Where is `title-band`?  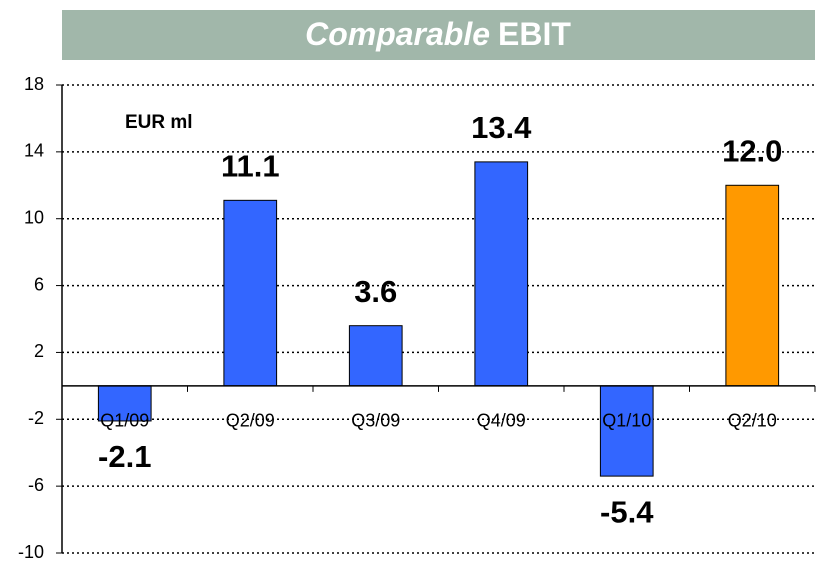
title-band is located at coordinates (438, 35).